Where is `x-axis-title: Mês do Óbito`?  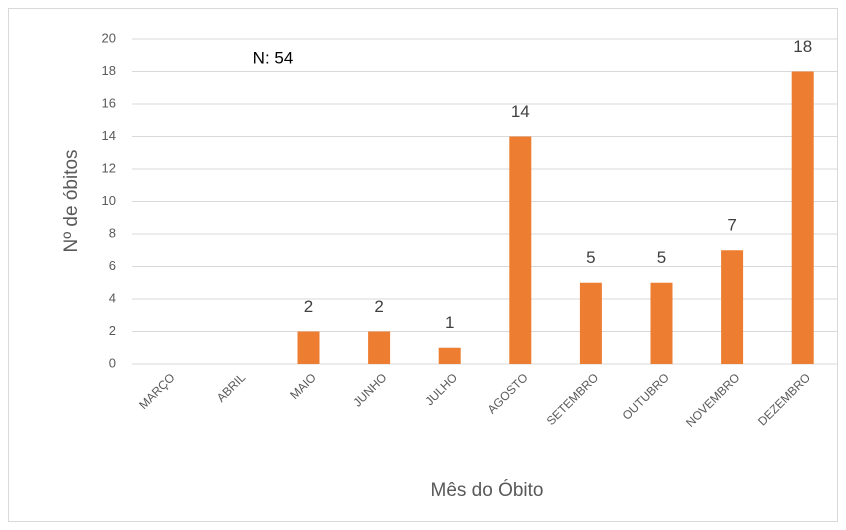 x-axis-title: Mês do Óbito is located at coordinates (487, 490).